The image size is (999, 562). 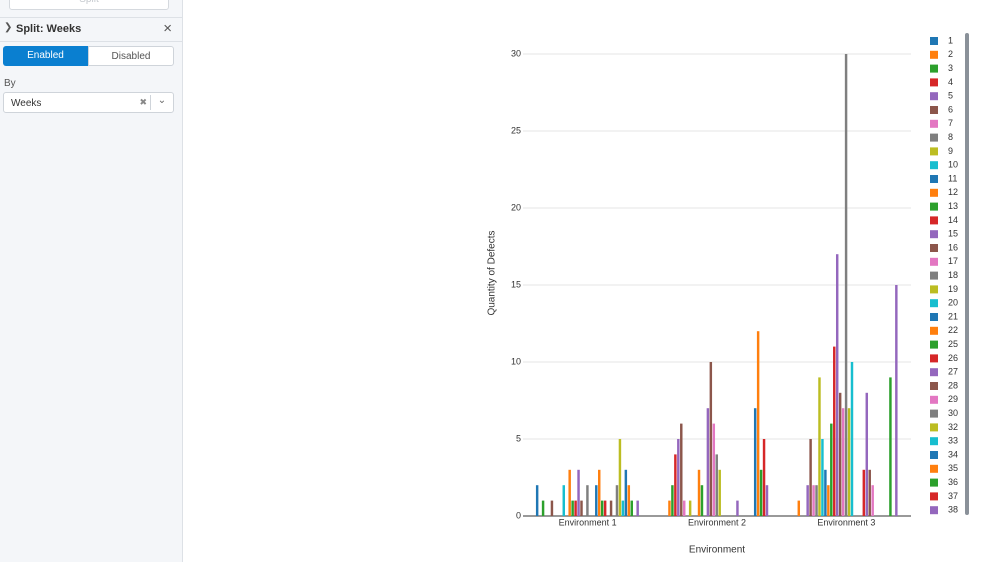 What do you see at coordinates (953, 413) in the screenshot?
I see `legend-label: 30` at bounding box center [953, 413].